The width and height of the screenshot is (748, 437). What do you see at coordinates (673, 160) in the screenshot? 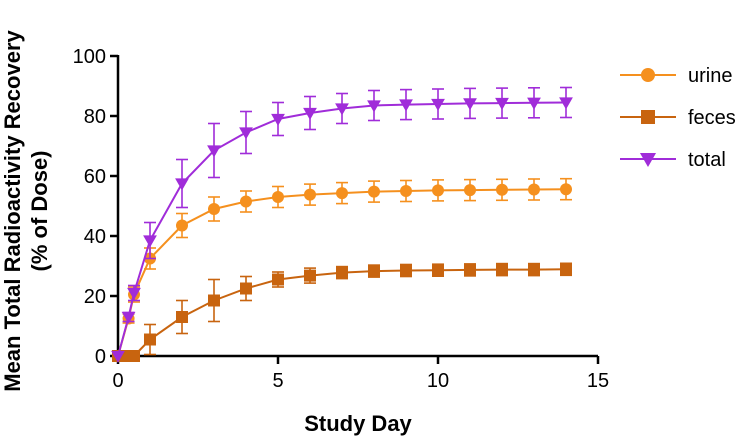
I see `legend-item-total: total` at bounding box center [673, 160].